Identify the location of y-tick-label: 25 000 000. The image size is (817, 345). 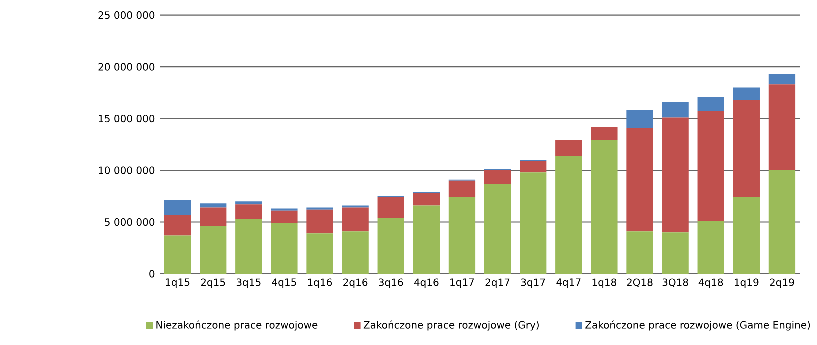
(126, 16).